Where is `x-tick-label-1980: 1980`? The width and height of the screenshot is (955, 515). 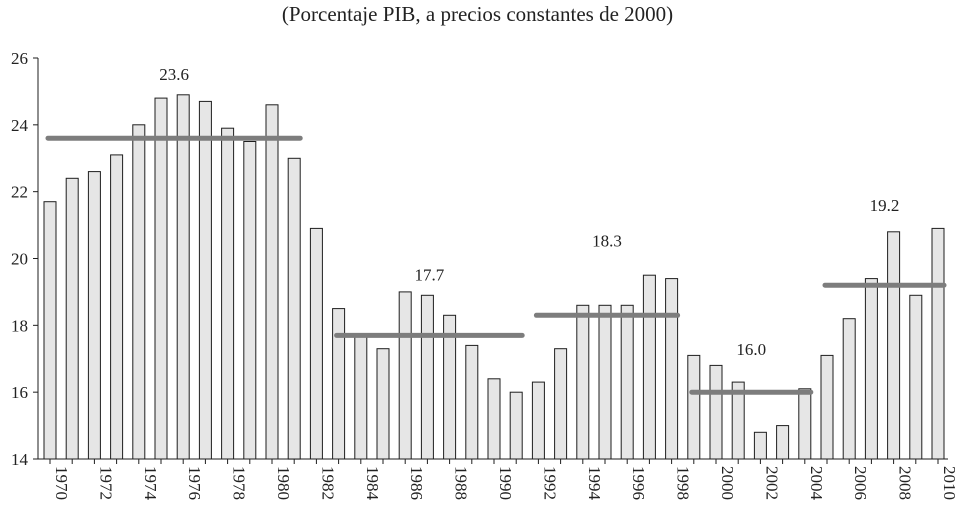 x-tick-label-1980: 1980 is located at coordinates (283, 483).